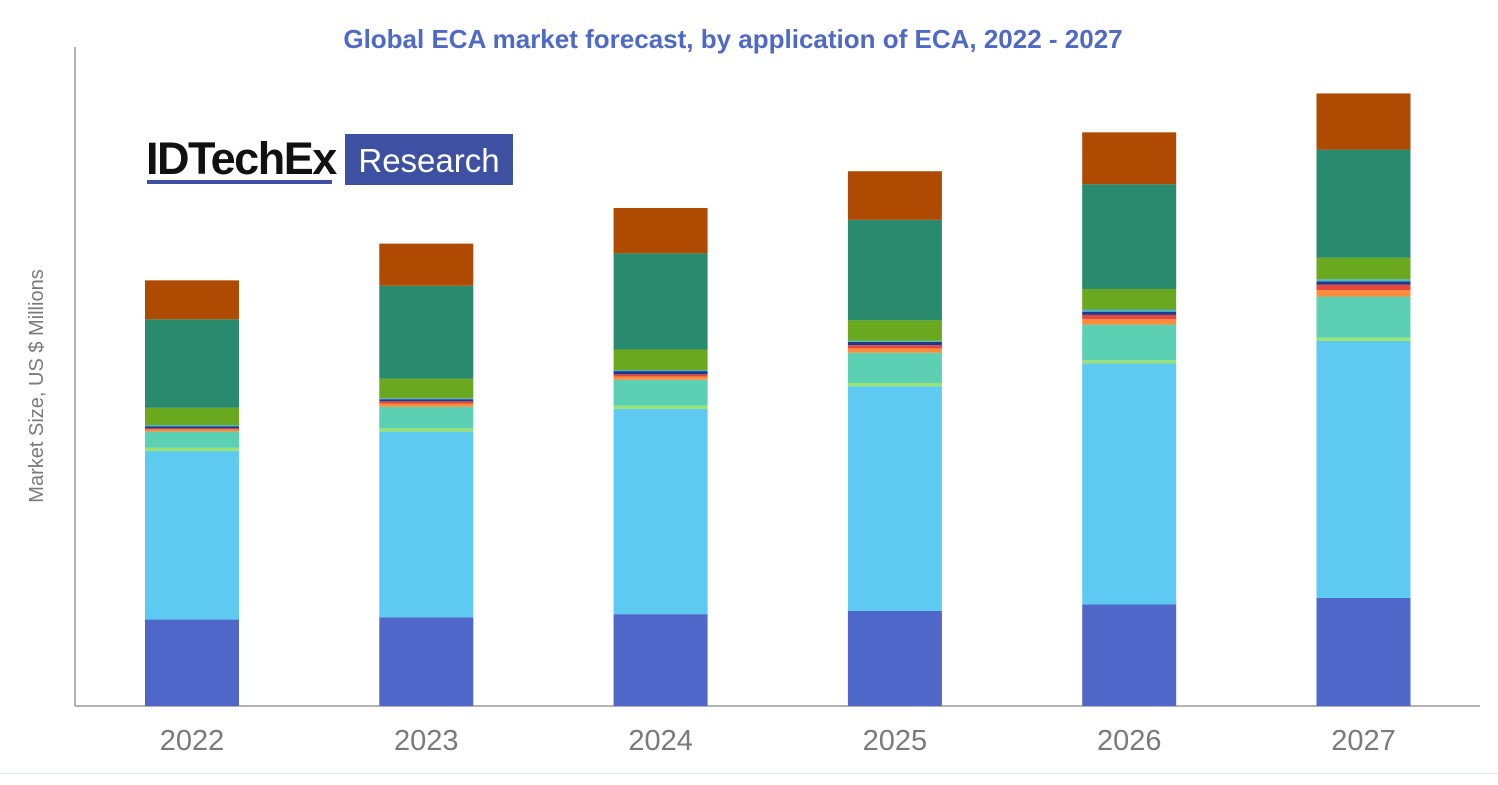 Image resolution: width=1498 pixels, height=785 pixels. I want to click on bar-stack-2027, so click(1363, 399).